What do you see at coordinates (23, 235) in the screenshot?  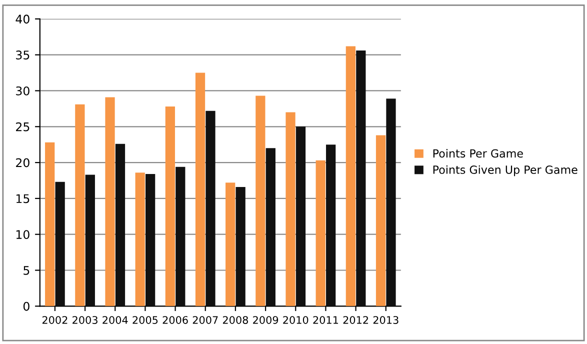 I see `y-tick-label: 10` at bounding box center [23, 235].